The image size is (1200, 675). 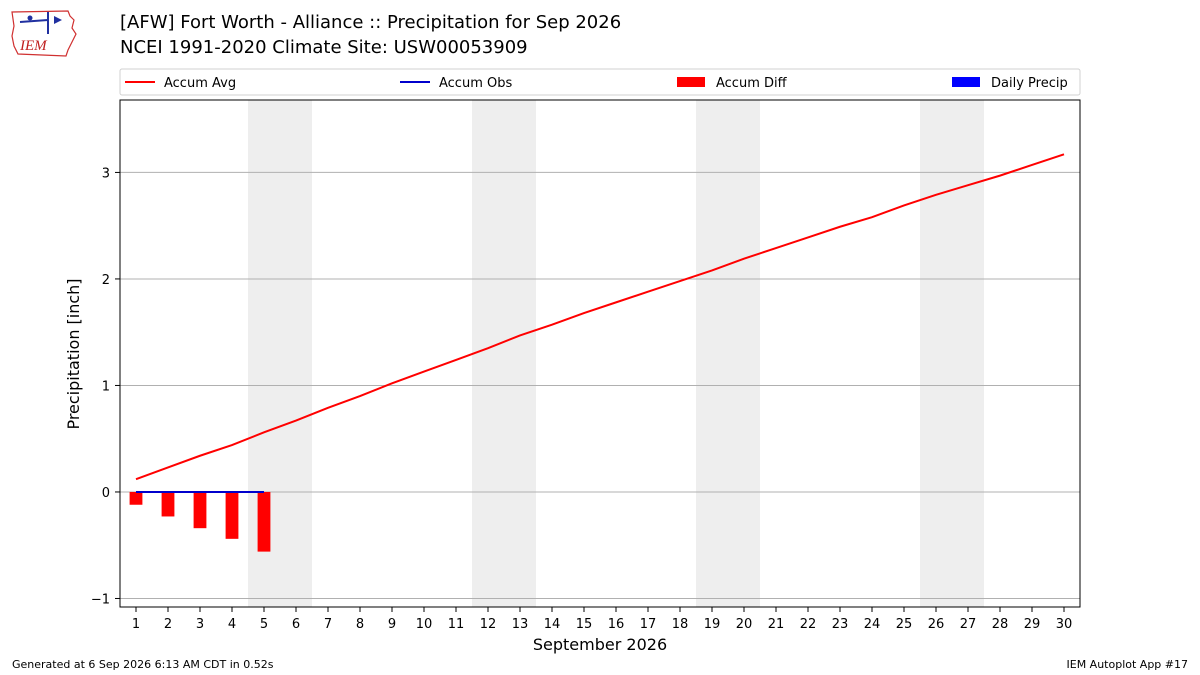 What do you see at coordinates (73, 353) in the screenshot?
I see `y-axis-label: Precipitation [inch]` at bounding box center [73, 353].